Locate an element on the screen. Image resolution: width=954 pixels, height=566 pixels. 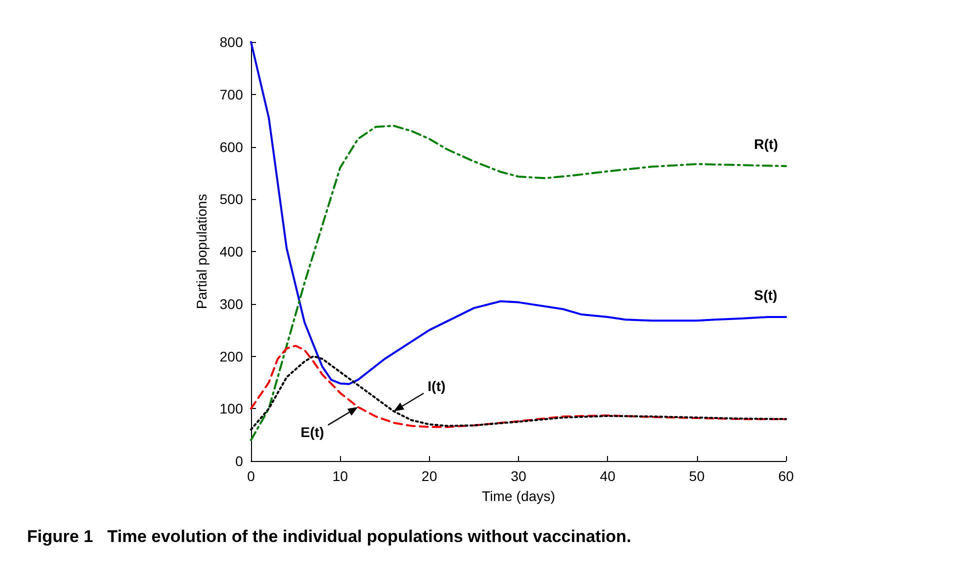
y-tick-label: 300 is located at coordinates (232, 304).